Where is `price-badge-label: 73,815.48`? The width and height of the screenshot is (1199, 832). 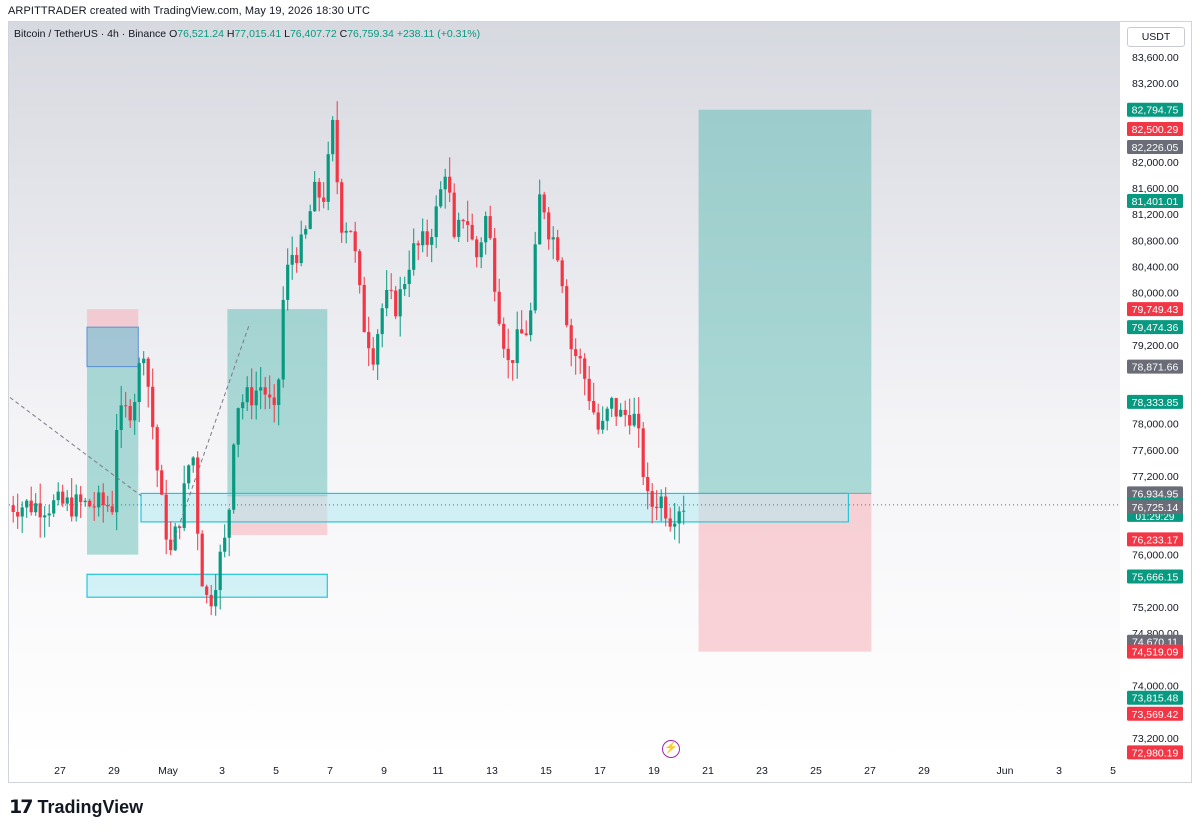 price-badge-label: 73,815.48 is located at coordinates (1155, 699).